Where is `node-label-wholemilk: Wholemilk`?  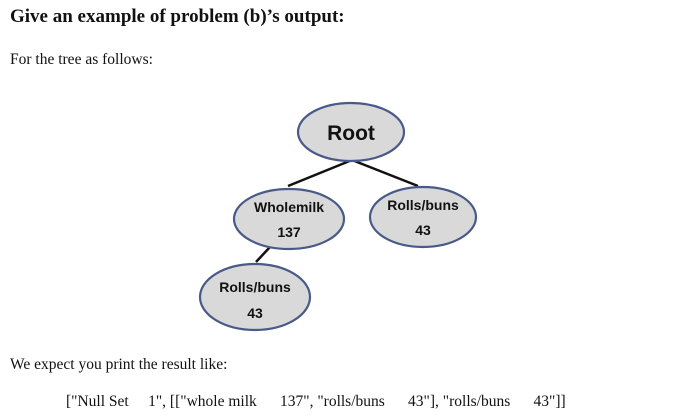 node-label-wholemilk: Wholemilk is located at coordinates (289, 207).